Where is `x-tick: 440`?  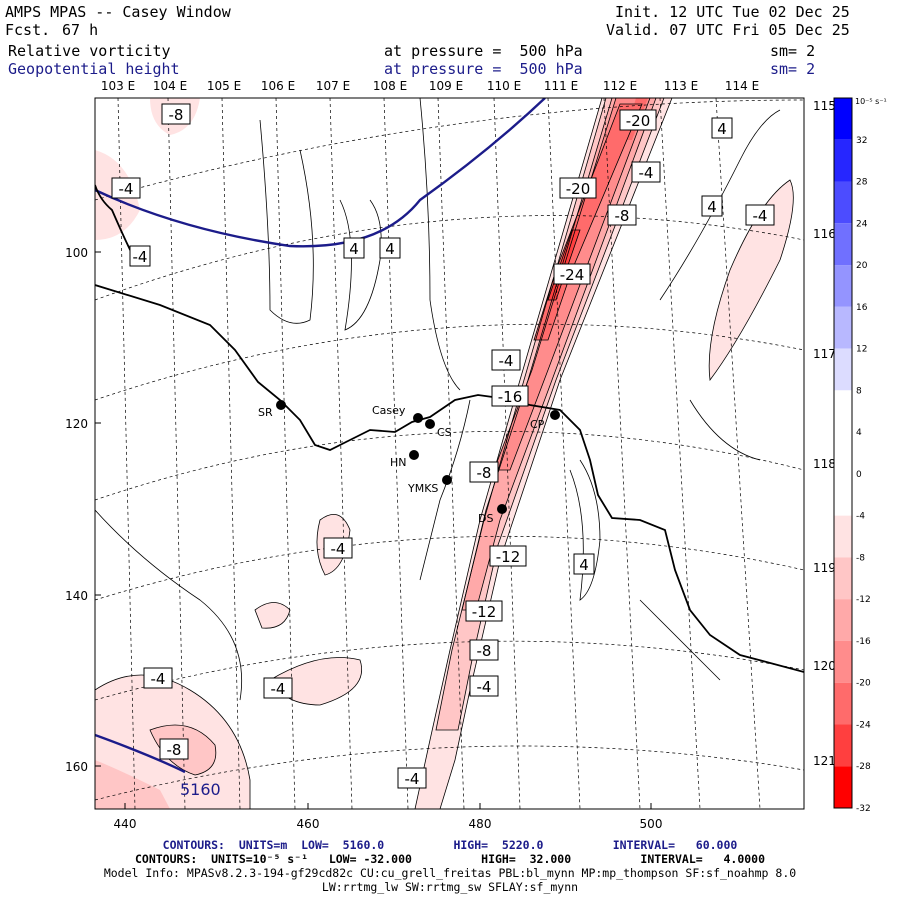 x-tick: 440 is located at coordinates (125, 824).